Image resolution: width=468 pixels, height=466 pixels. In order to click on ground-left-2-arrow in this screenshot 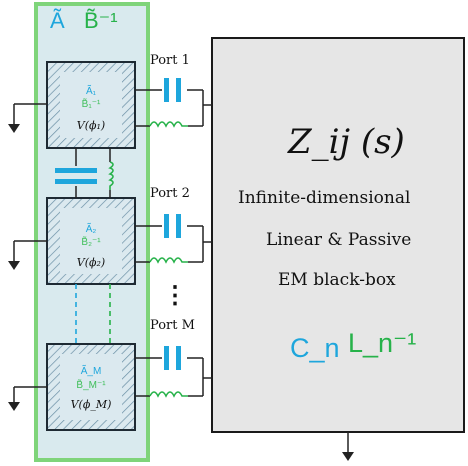, I will do `click(14, 265)`.